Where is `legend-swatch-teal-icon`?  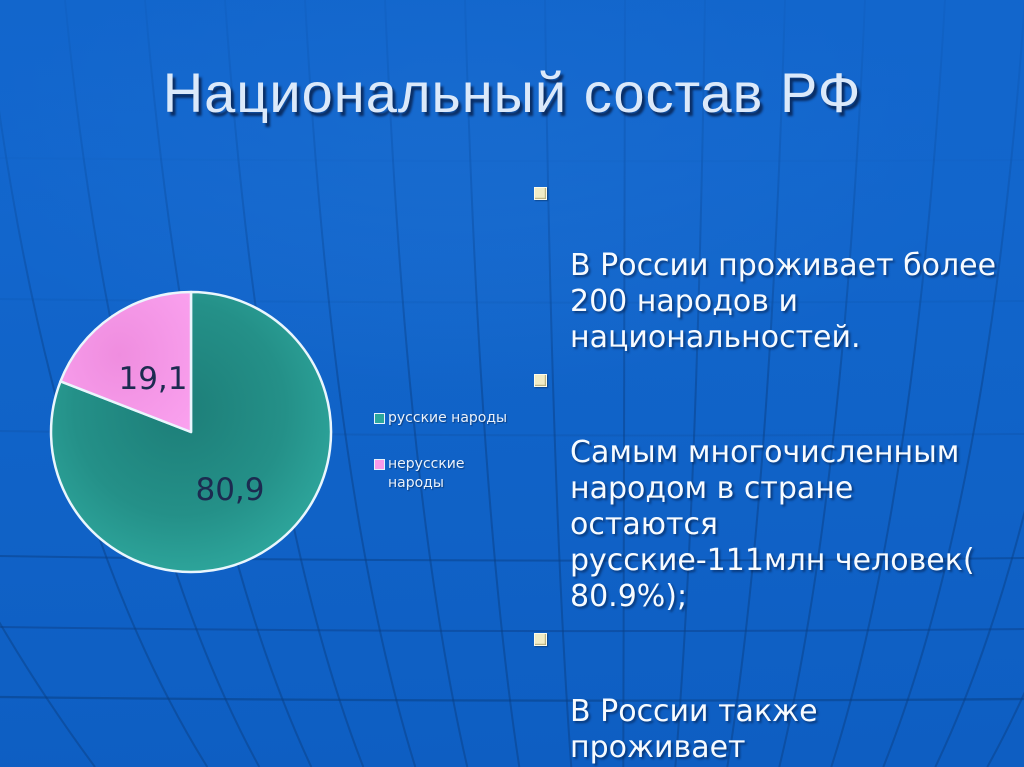
legend-swatch-teal-icon is located at coordinates (379, 418).